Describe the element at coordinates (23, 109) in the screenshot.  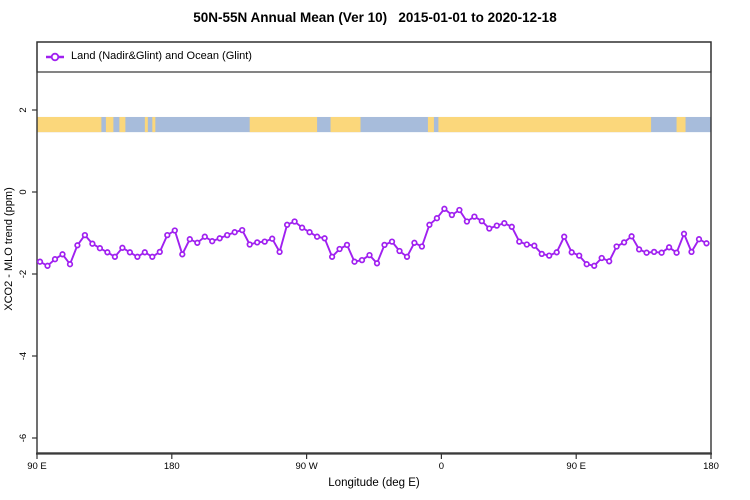
I see `y-tick-label: 2` at that location.